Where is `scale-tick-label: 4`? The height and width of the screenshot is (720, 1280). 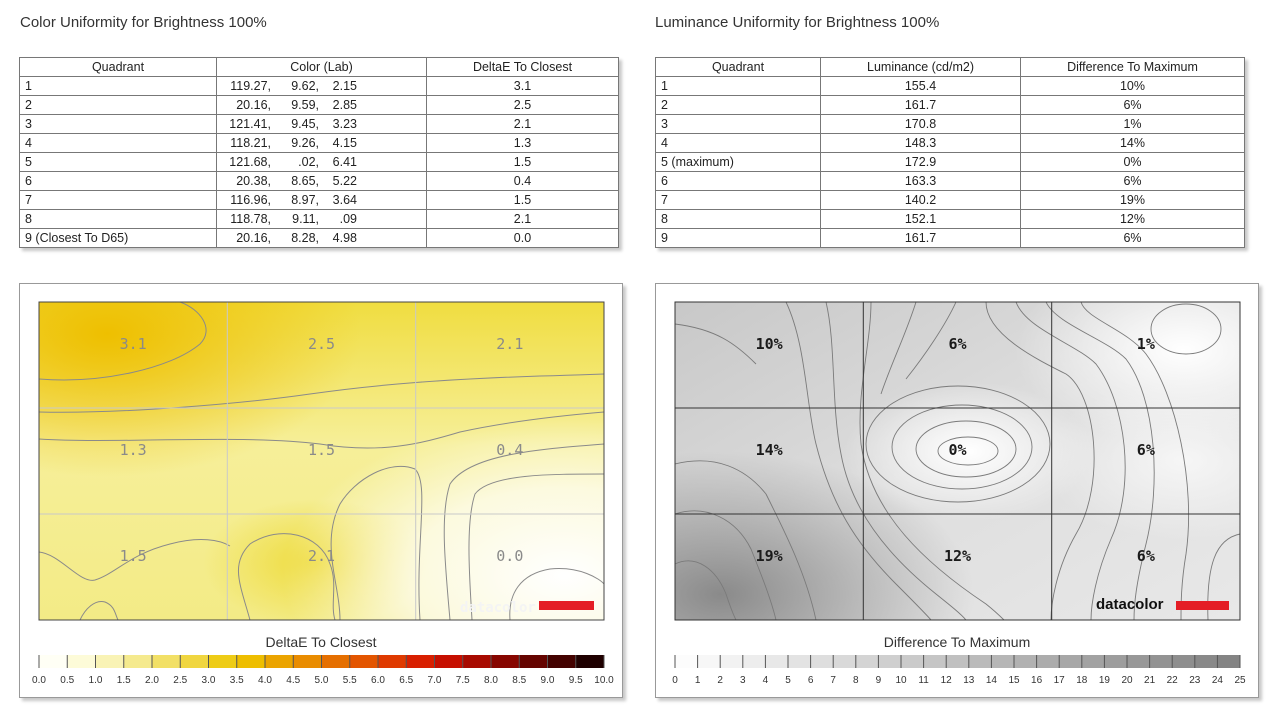 scale-tick-label: 4 is located at coordinates (766, 680).